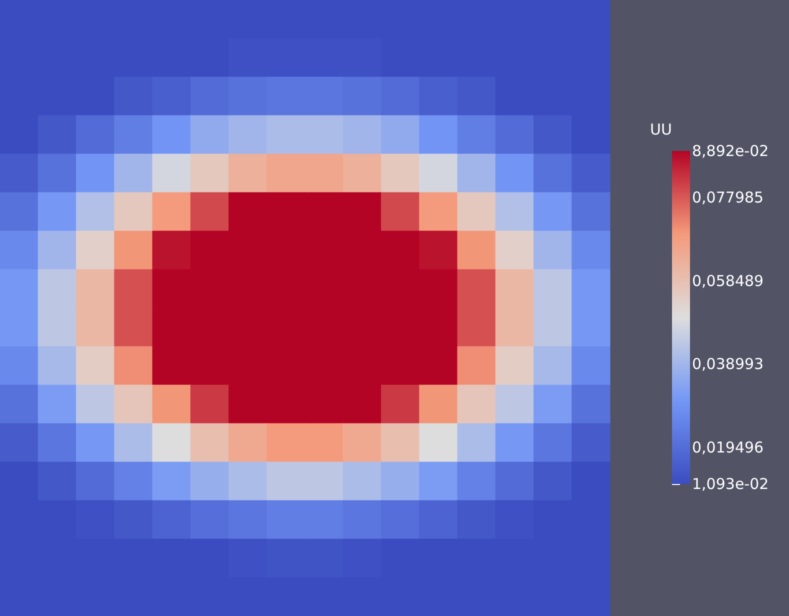 The height and width of the screenshot is (616, 789). What do you see at coordinates (730, 151) in the screenshot?
I see `color-bar-label: 8,892e-02` at bounding box center [730, 151].